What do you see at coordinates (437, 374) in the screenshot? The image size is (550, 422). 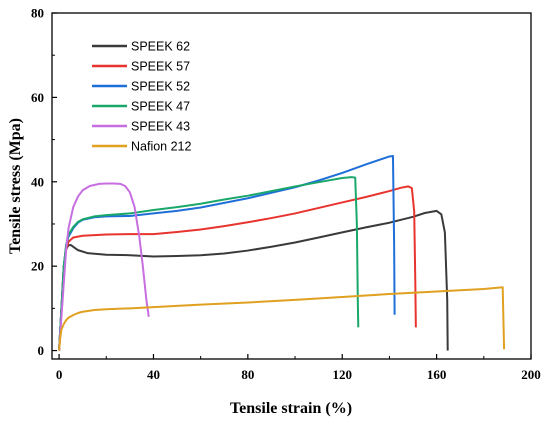 I see `x-tick-label: 160` at bounding box center [437, 374].